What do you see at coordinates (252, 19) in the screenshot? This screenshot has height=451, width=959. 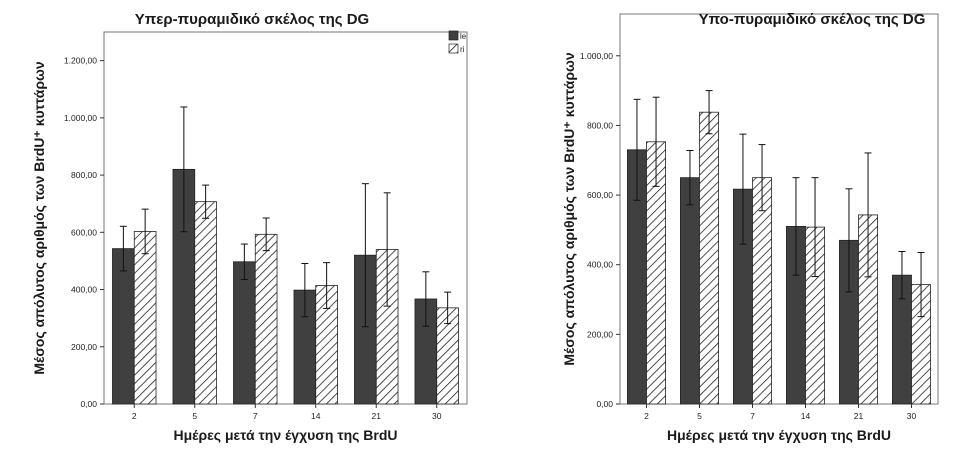 I see `chart-title: Υπερ-πυραμιδικό σκέλος της DG` at bounding box center [252, 19].